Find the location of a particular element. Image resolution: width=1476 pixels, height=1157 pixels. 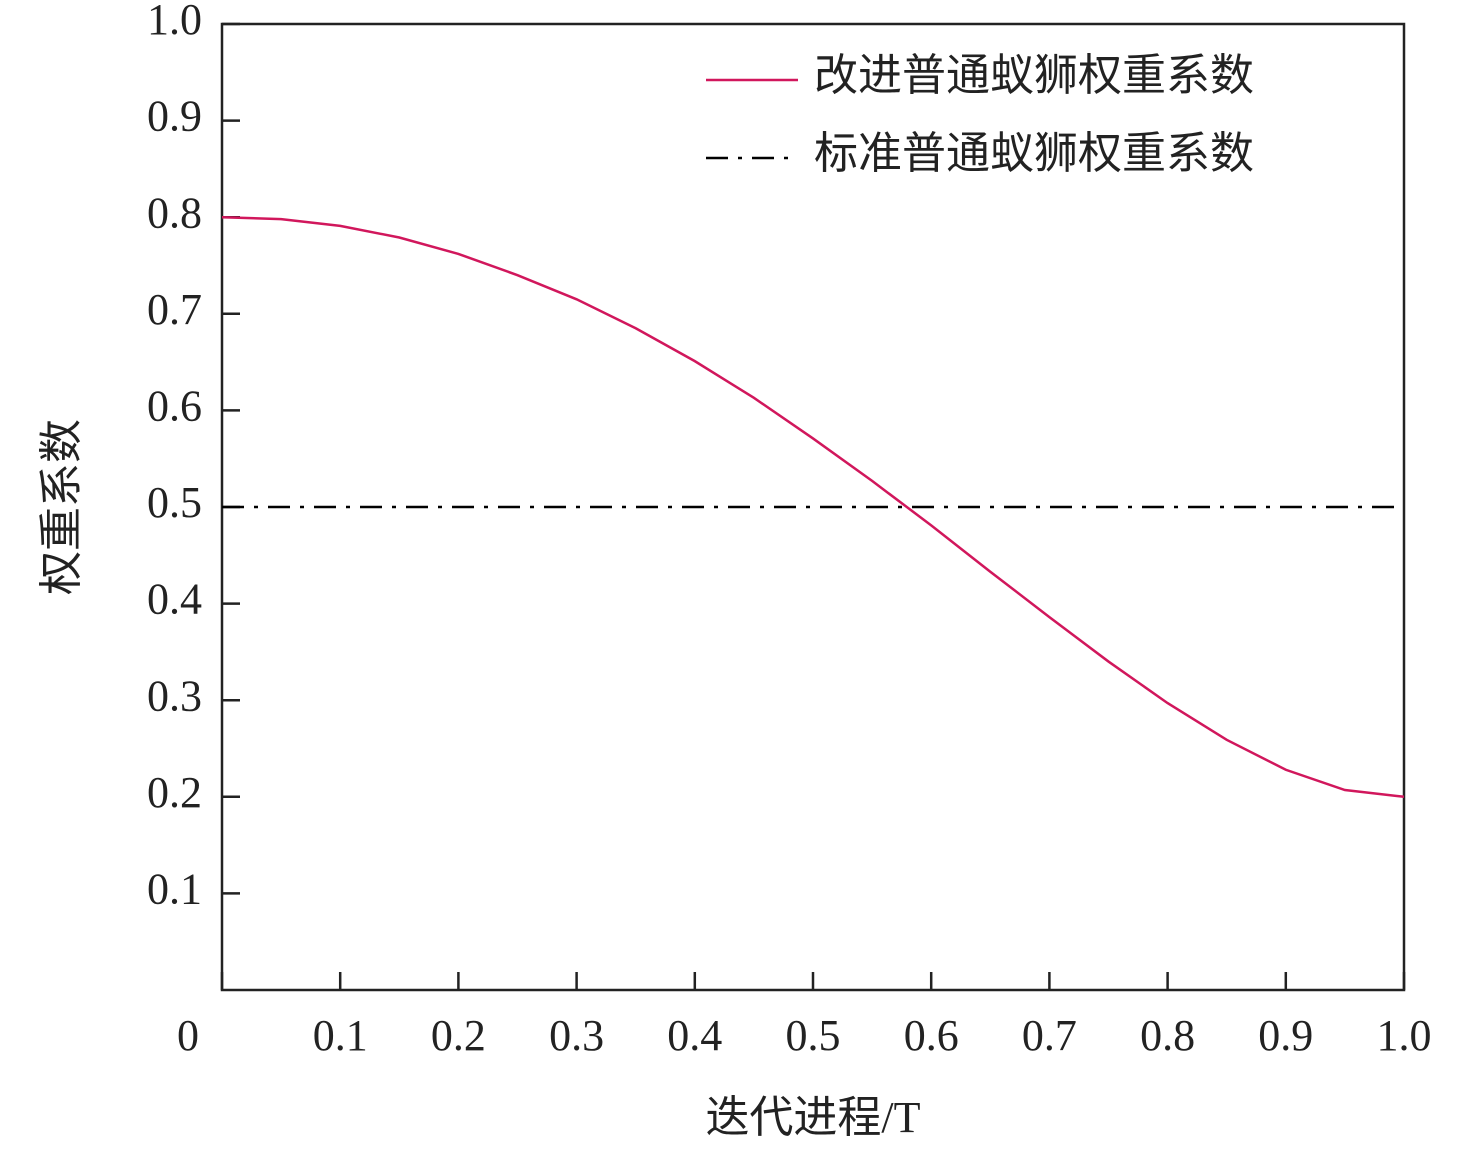

x-tick-label: 0.7 is located at coordinates (1049, 1035).